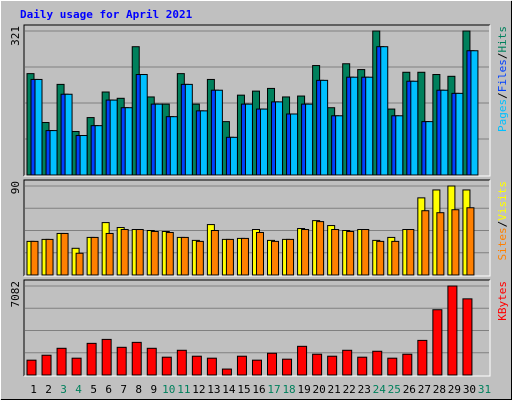 The image size is (512, 400). I want to click on x-tick-label: 29, so click(454, 389).